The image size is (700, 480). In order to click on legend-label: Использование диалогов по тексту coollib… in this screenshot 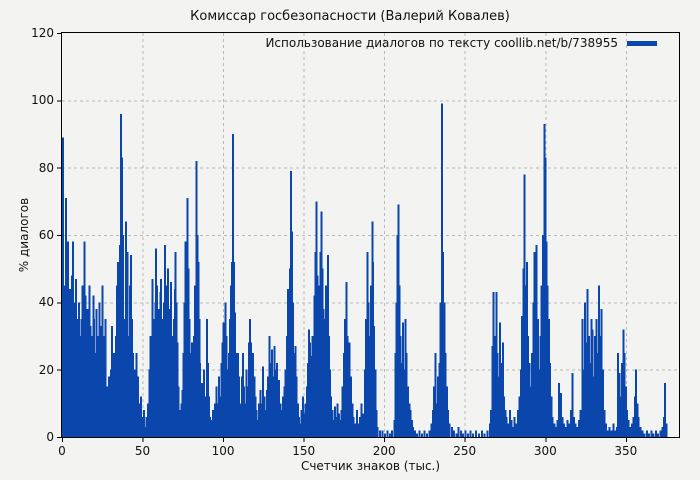, I will do `click(441, 43)`.